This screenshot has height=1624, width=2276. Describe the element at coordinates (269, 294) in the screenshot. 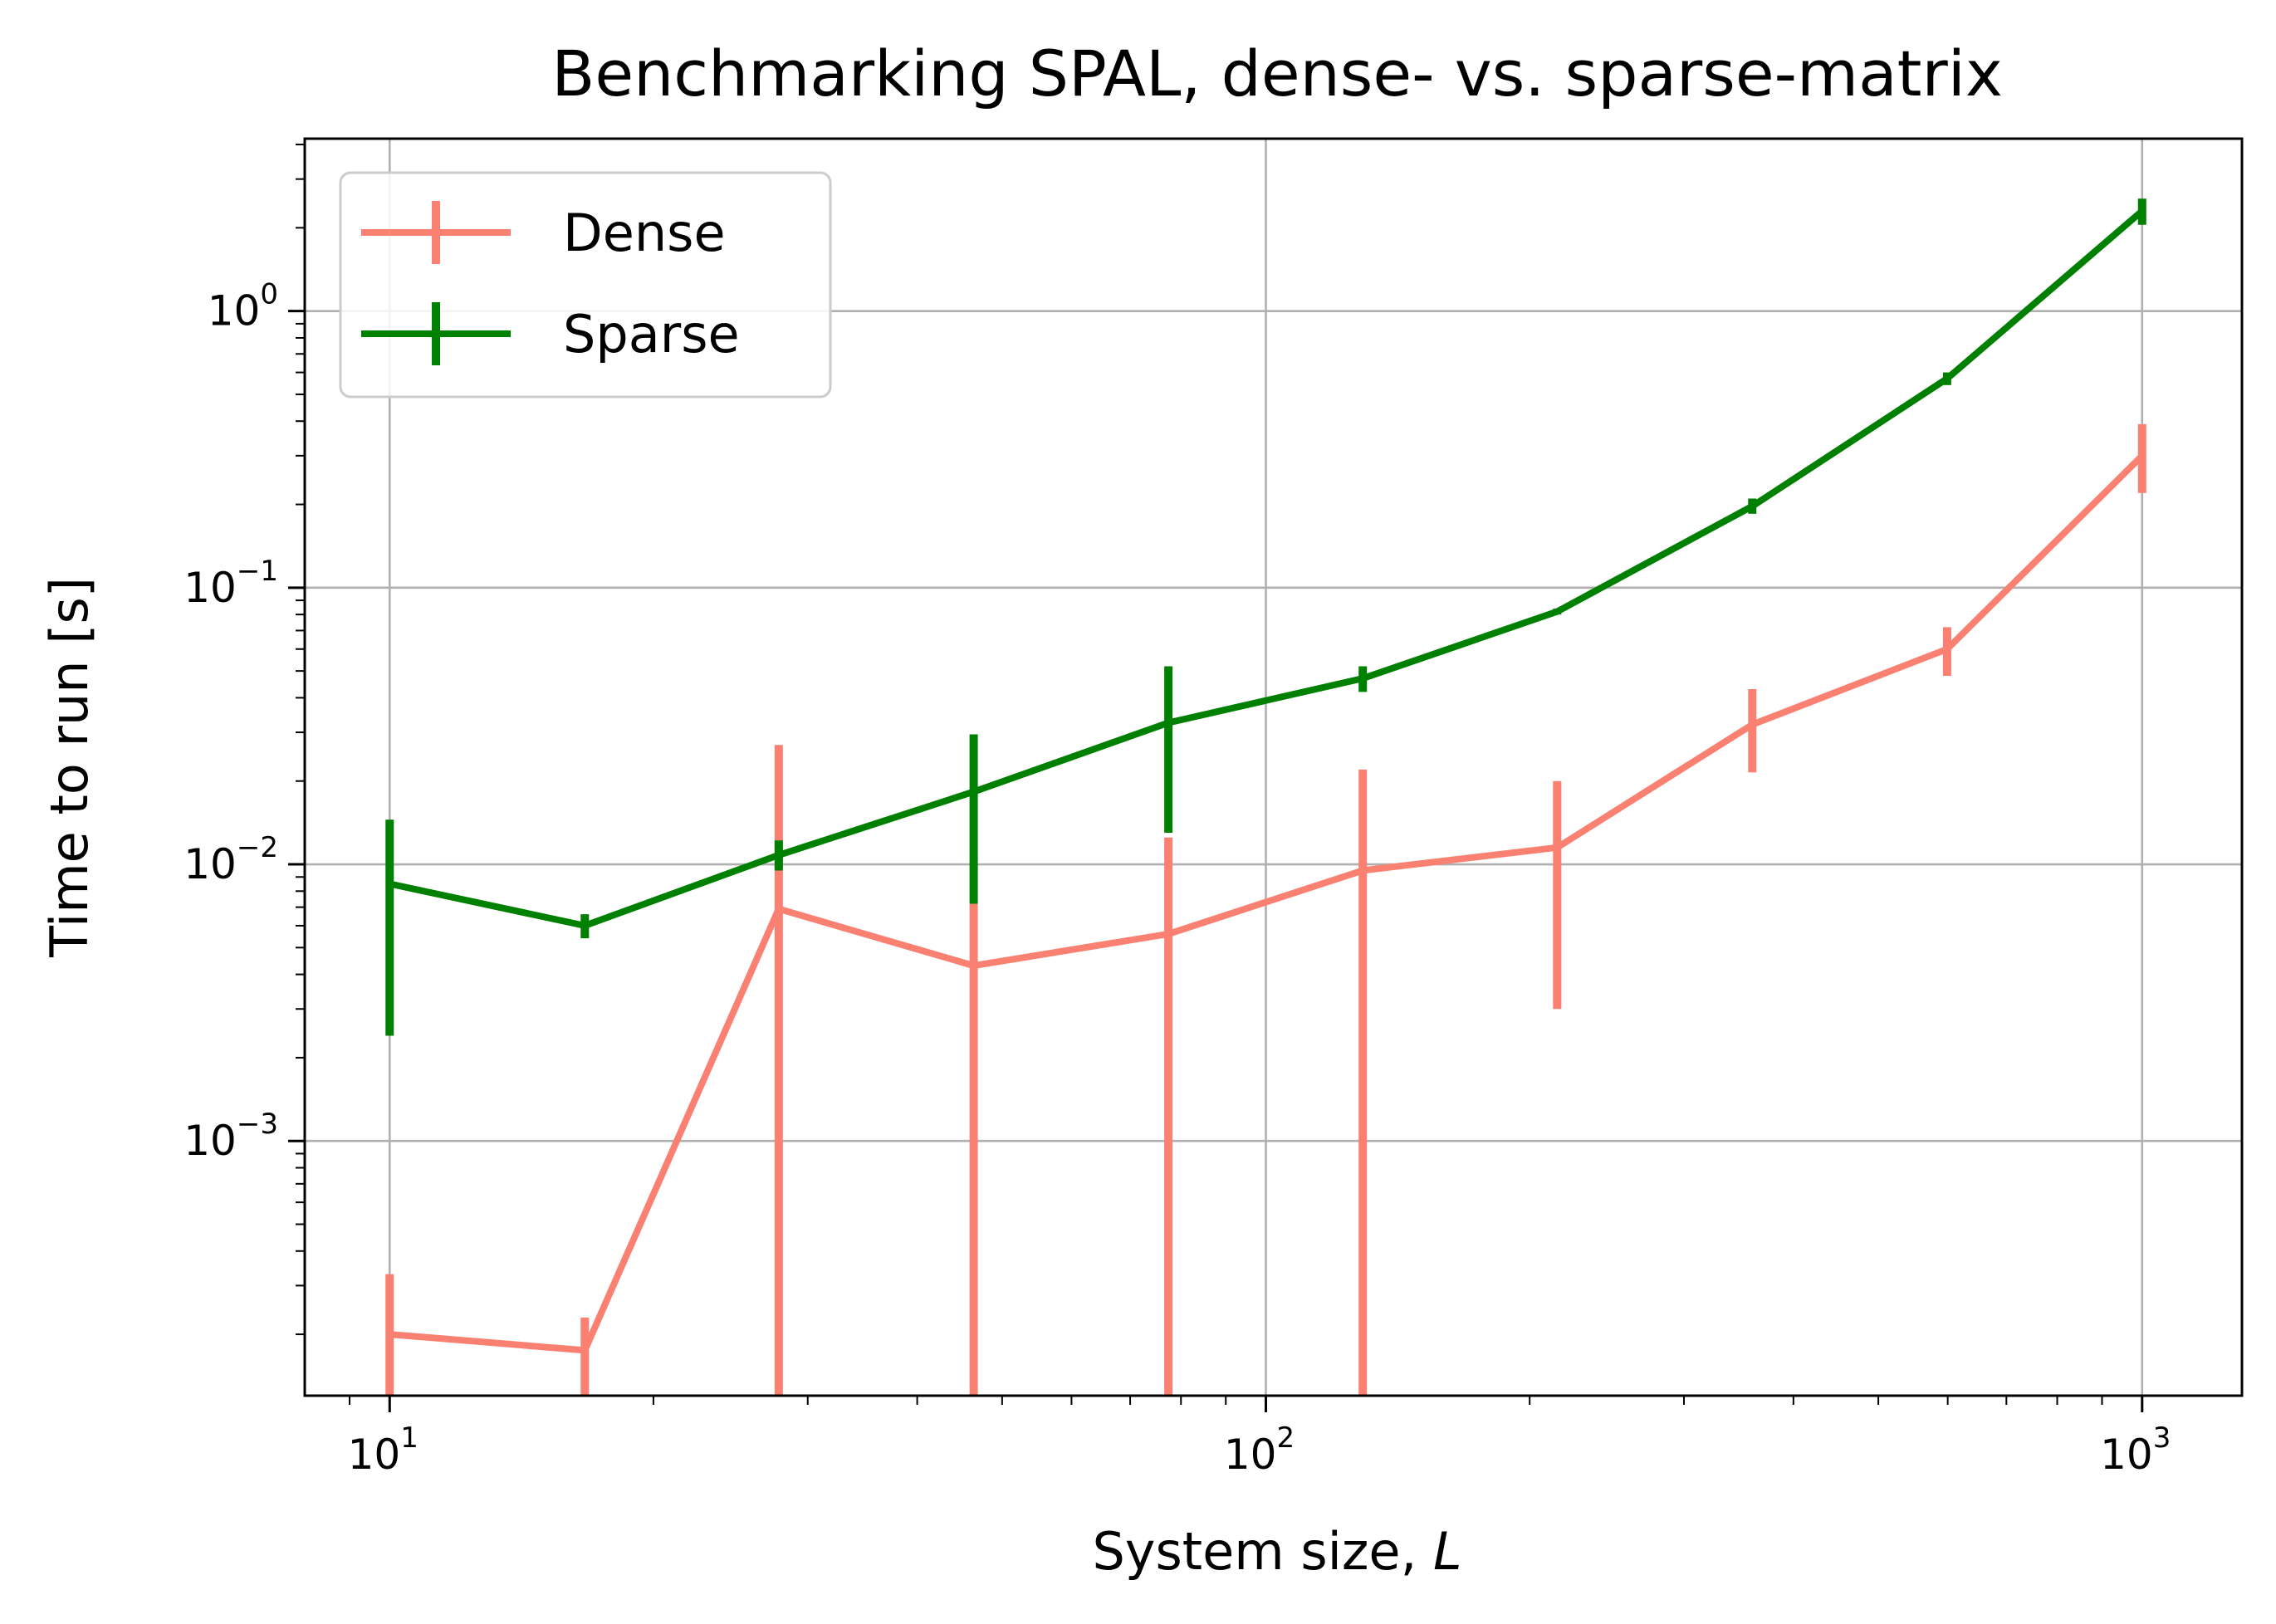

I see `y-tick-label-exponent: 0` at that location.